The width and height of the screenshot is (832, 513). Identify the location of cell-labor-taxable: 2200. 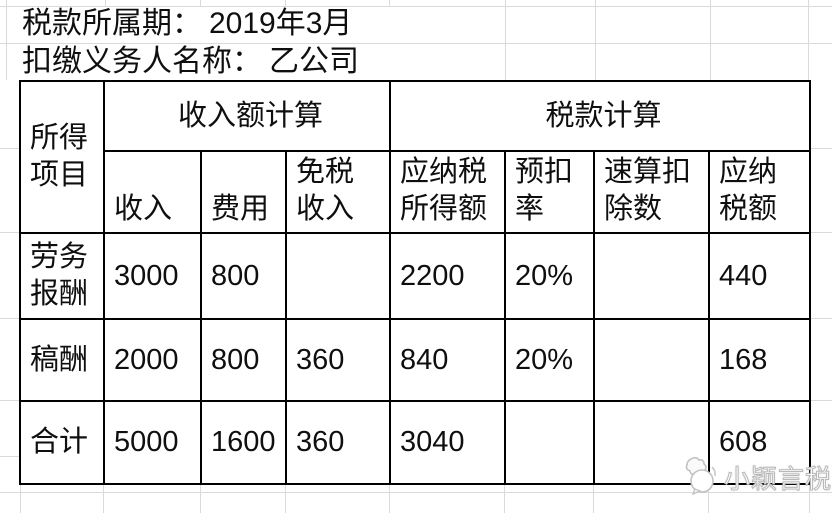
(447, 276).